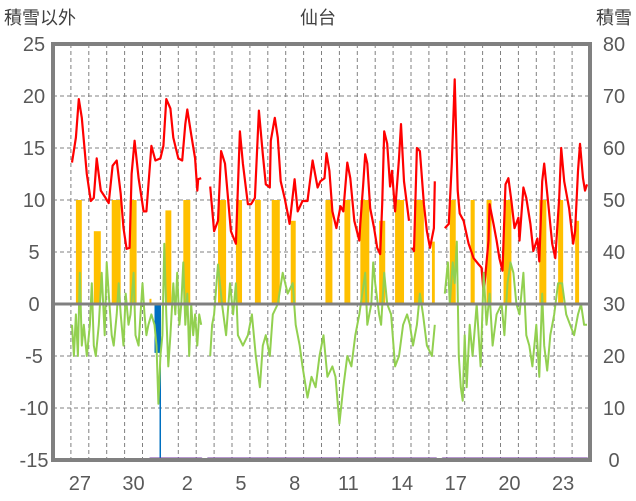  I want to click on x-tick-label: 27, so click(80, 484).